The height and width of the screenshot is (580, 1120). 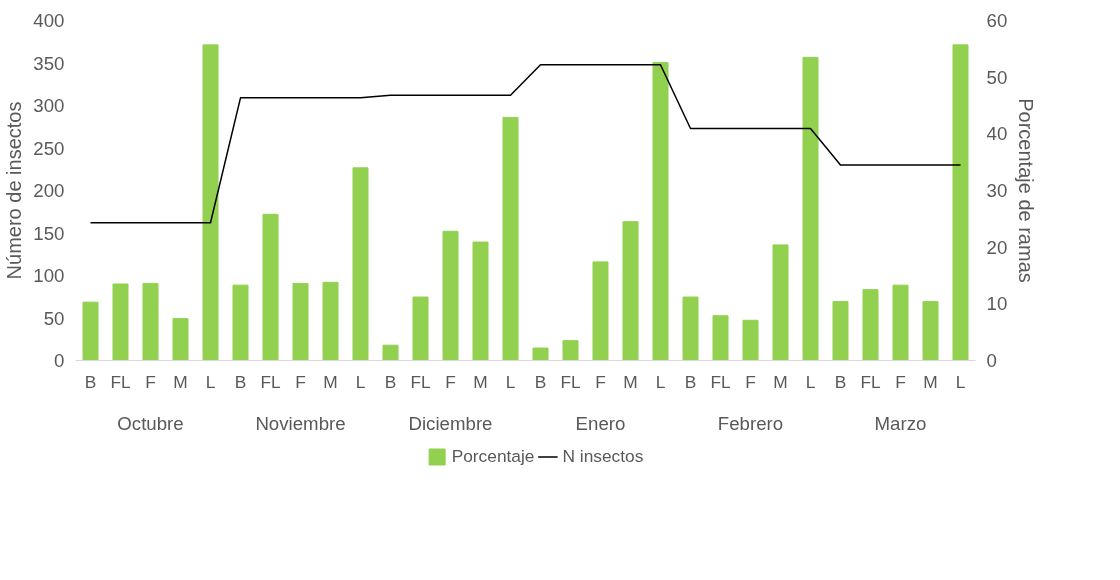 I want to click on text: Octubre, so click(x=150, y=423).